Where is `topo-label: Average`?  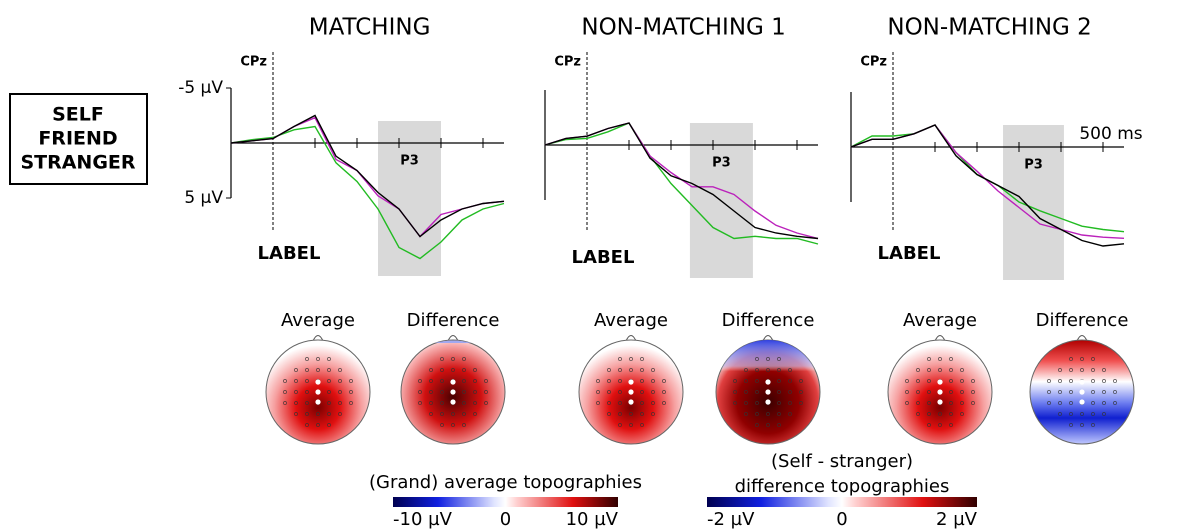 topo-label: Average is located at coordinates (631, 320).